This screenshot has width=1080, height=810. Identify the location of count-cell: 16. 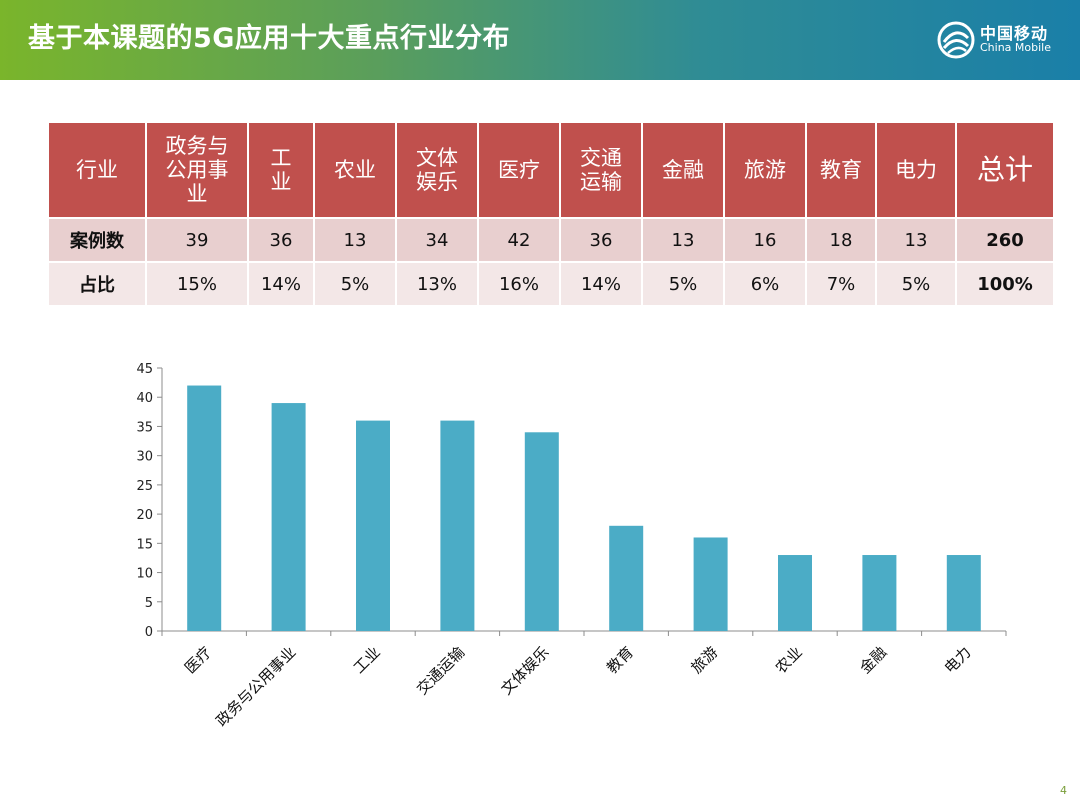
(765, 240).